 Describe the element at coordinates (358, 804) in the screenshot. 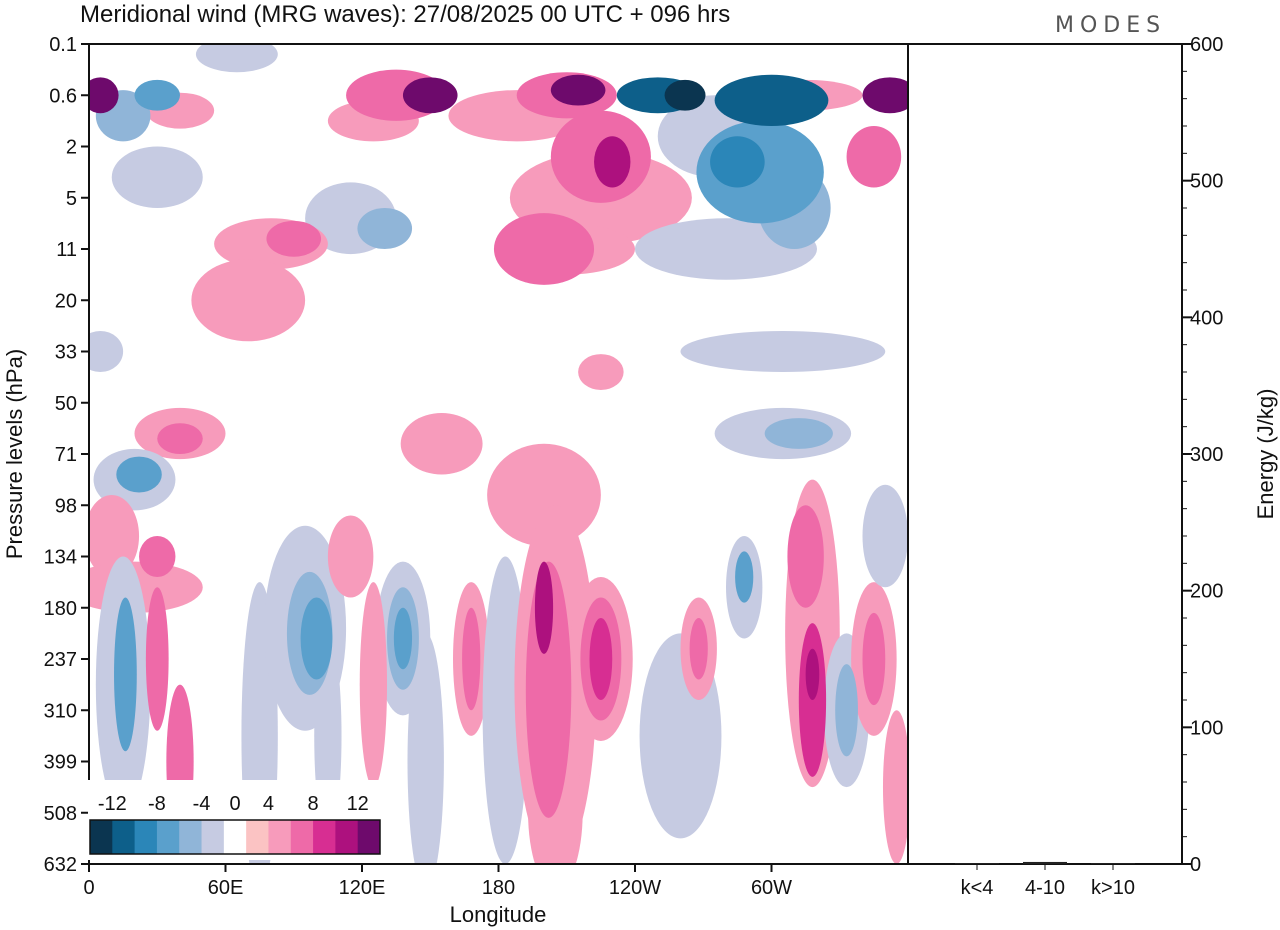

I see `colorbar-label: 12` at that location.